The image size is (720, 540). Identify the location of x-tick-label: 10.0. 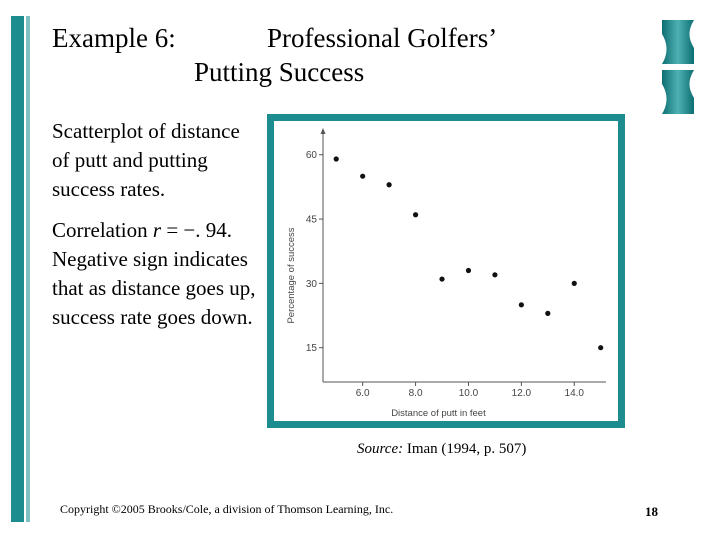
(469, 393).